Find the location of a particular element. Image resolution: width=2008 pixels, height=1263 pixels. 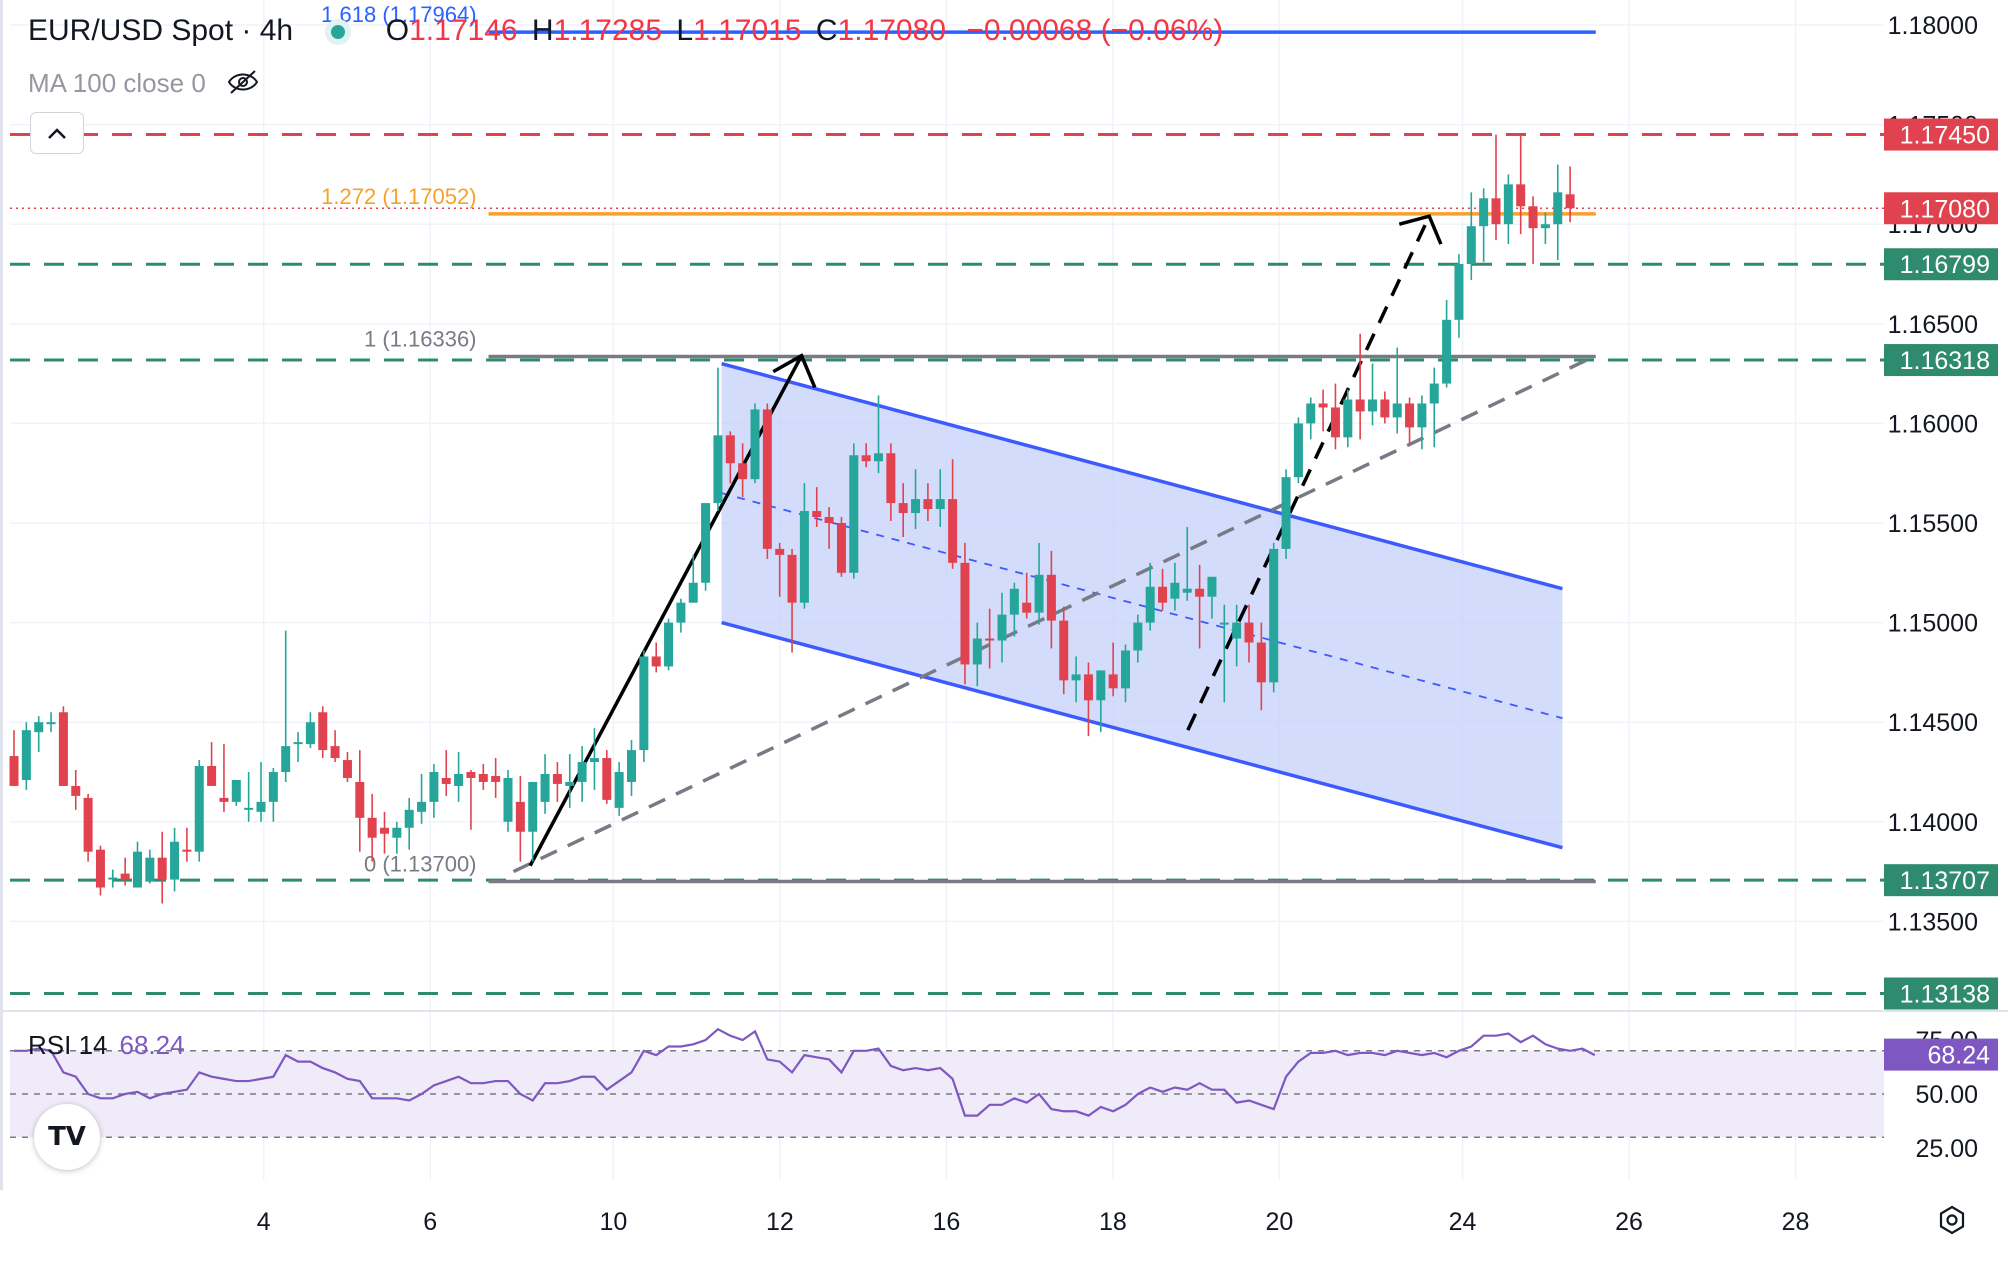

fib-label-2: 1 (1.16336) is located at coordinates (420, 338).